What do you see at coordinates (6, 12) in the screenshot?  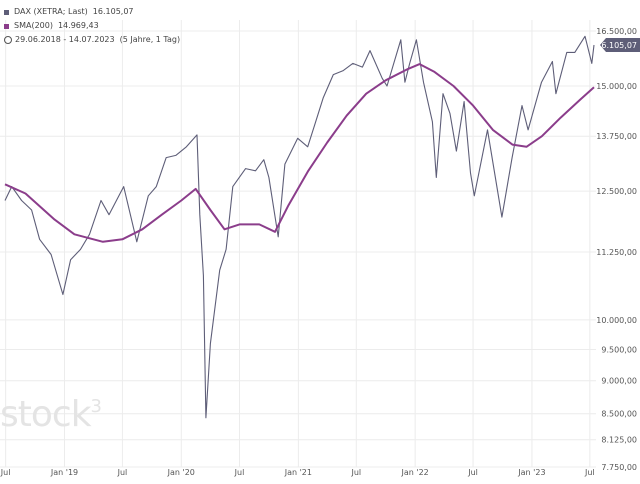 I see `legend-swatch-dax` at bounding box center [6, 12].